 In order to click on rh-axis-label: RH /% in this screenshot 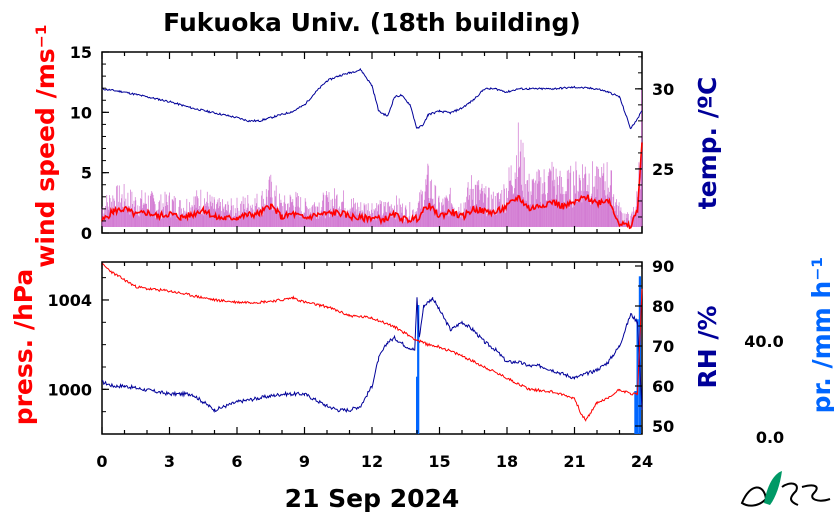, I will do `click(707, 346)`.